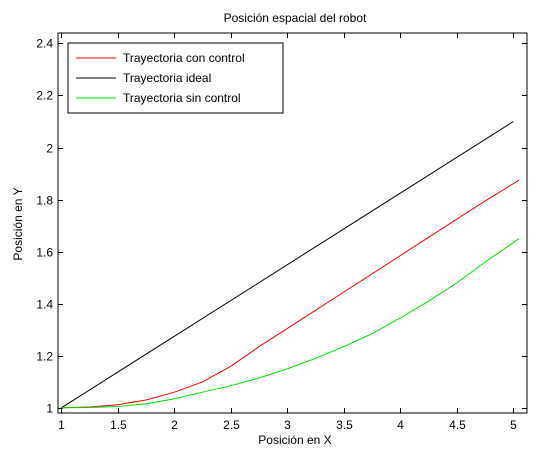  What do you see at coordinates (18, 223) in the screenshot?
I see `y-axis-label: Posición en Y` at bounding box center [18, 223].